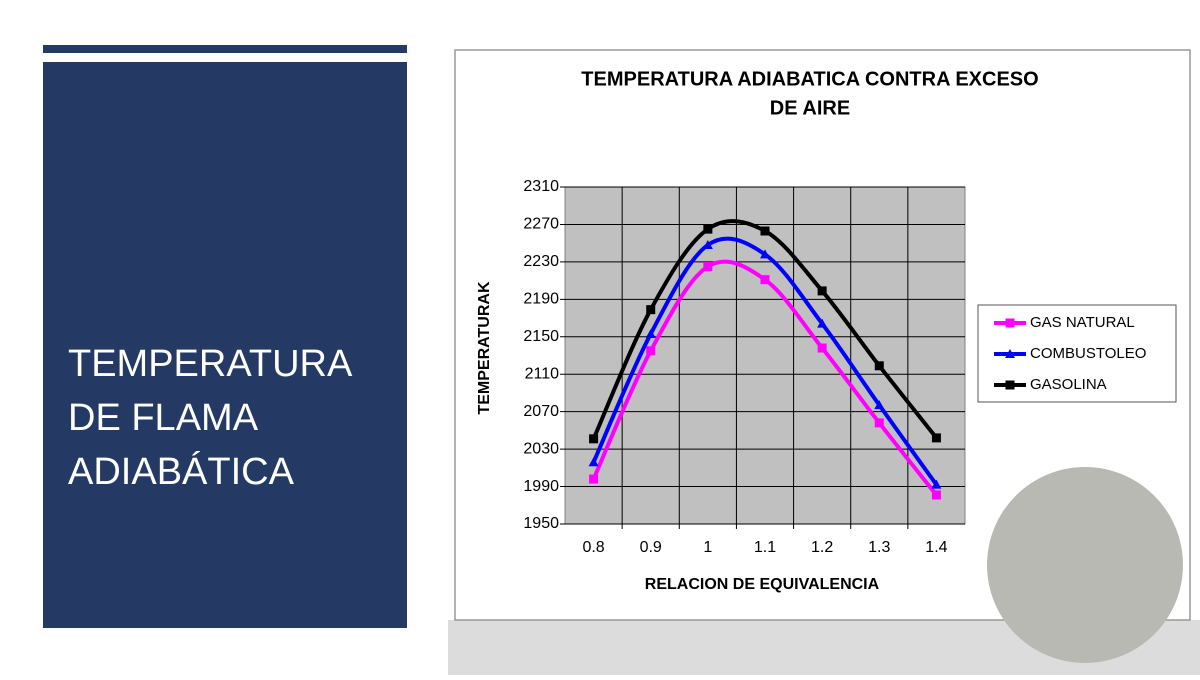 Image resolution: width=1200 pixels, height=680 pixels. I want to click on slide-title: DE FLAMA, so click(163, 418).